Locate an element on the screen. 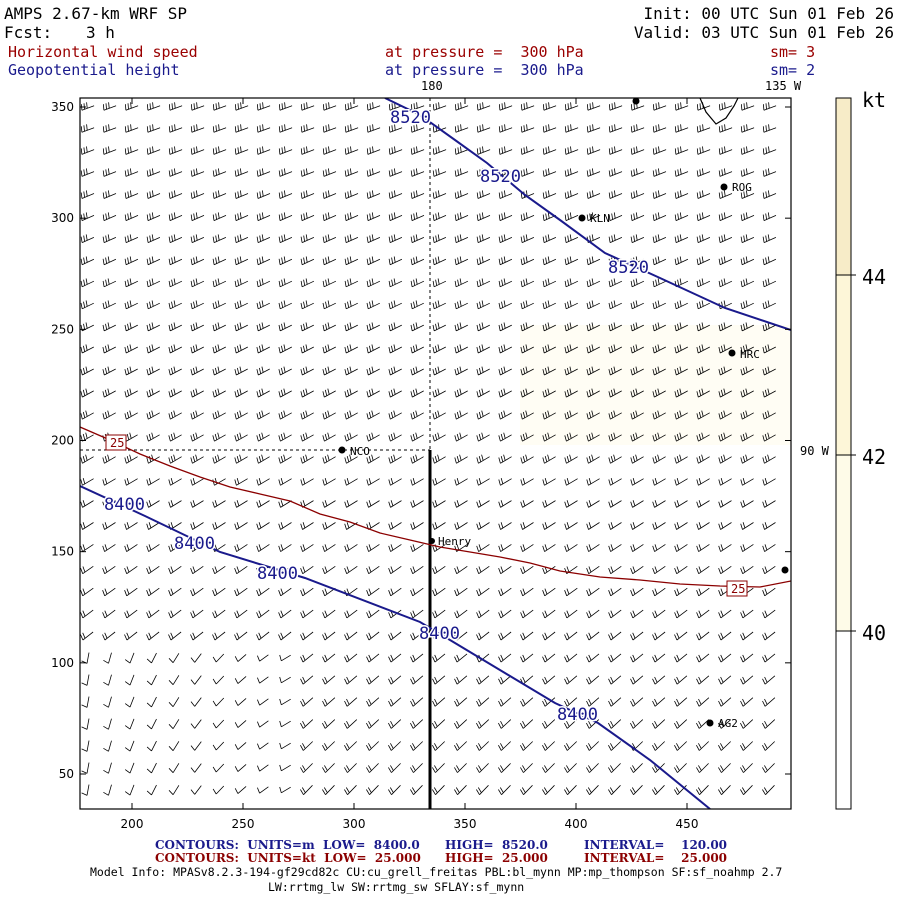 This screenshot has width=900, height=900. y-tick-label: 250 is located at coordinates (62, 329).